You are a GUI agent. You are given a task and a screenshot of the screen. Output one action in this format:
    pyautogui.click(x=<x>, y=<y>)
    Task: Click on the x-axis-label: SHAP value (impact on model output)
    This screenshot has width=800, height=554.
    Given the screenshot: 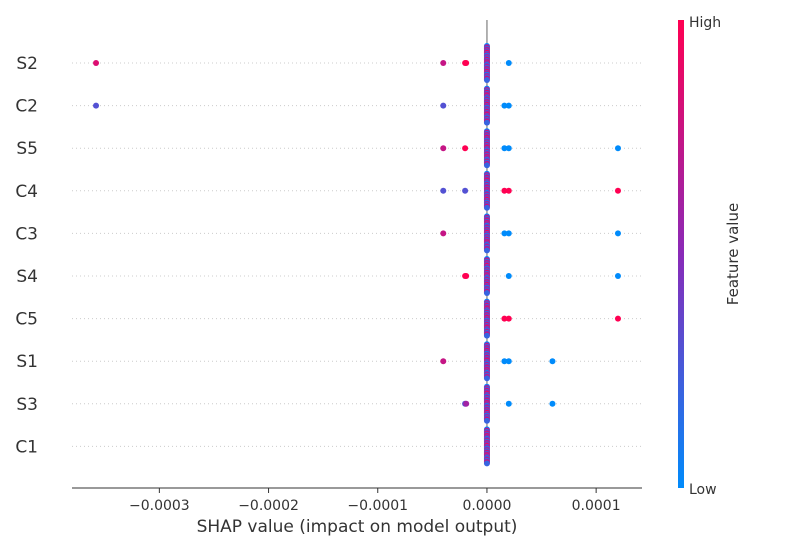 What is the action you would take?
    pyautogui.click(x=357, y=527)
    